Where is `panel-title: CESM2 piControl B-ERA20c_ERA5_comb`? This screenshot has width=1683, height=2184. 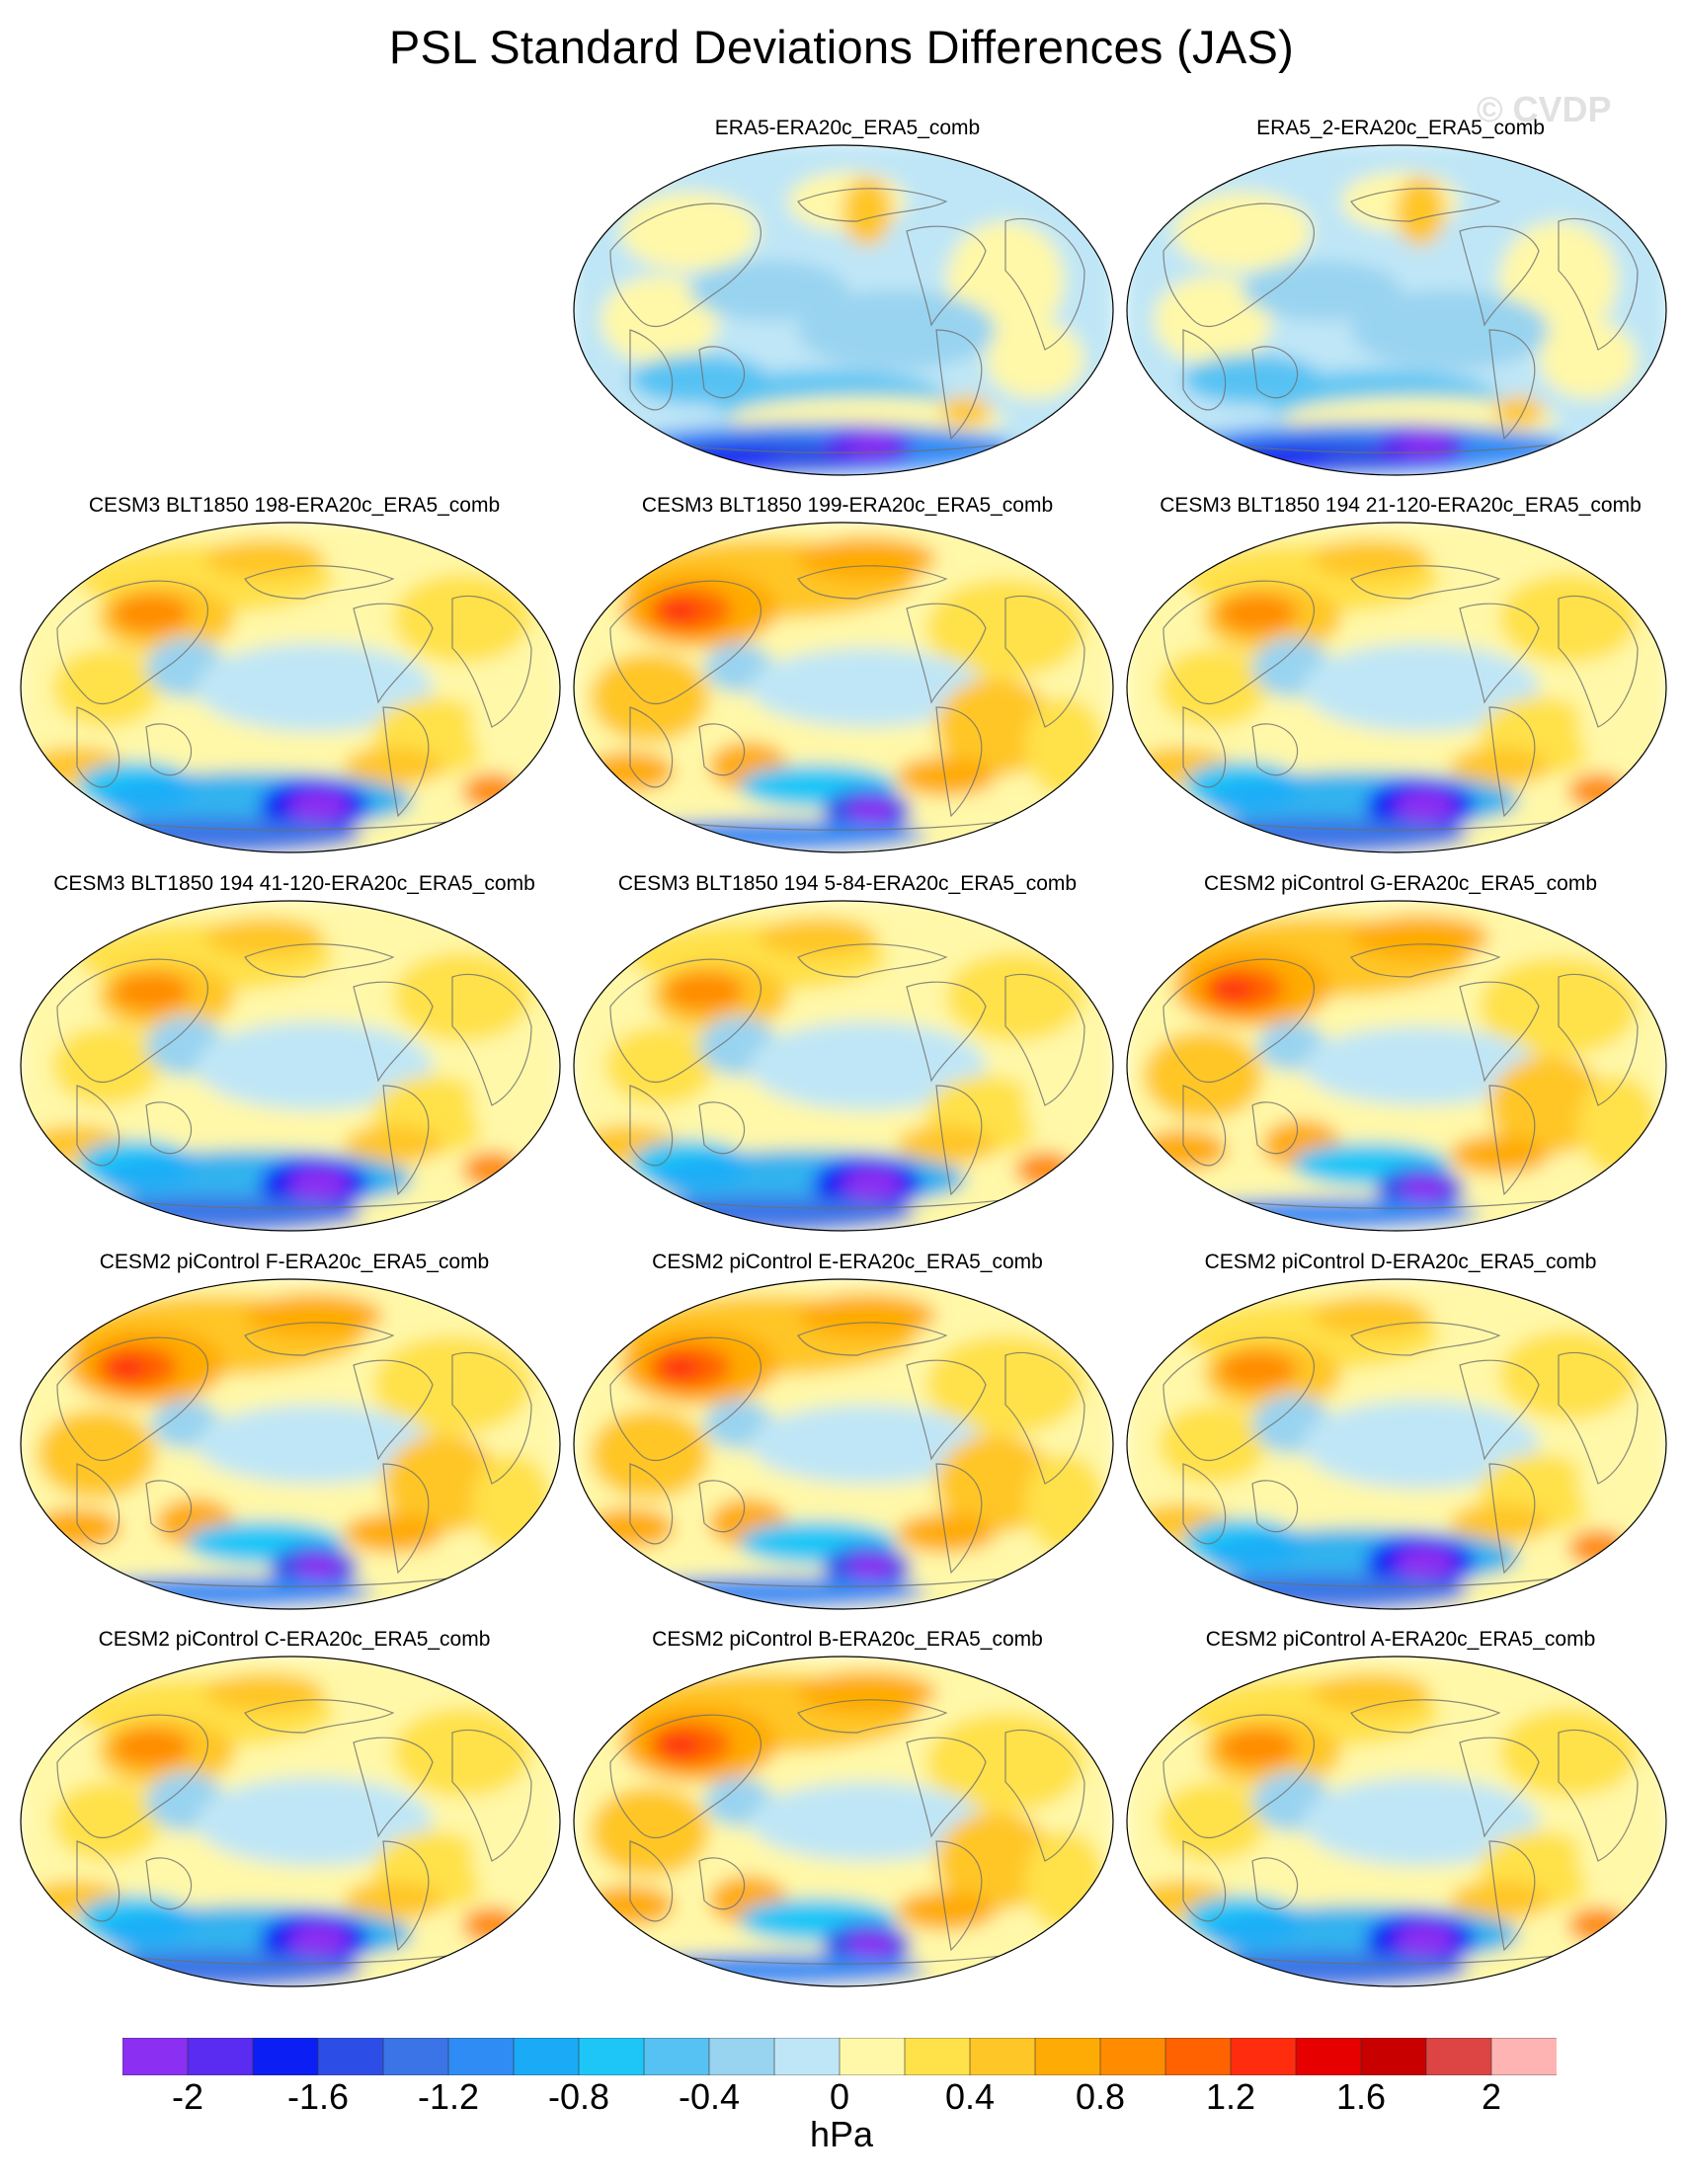
panel-title: CESM2 piControl B-ERA20c_ERA5_comb is located at coordinates (847, 1639).